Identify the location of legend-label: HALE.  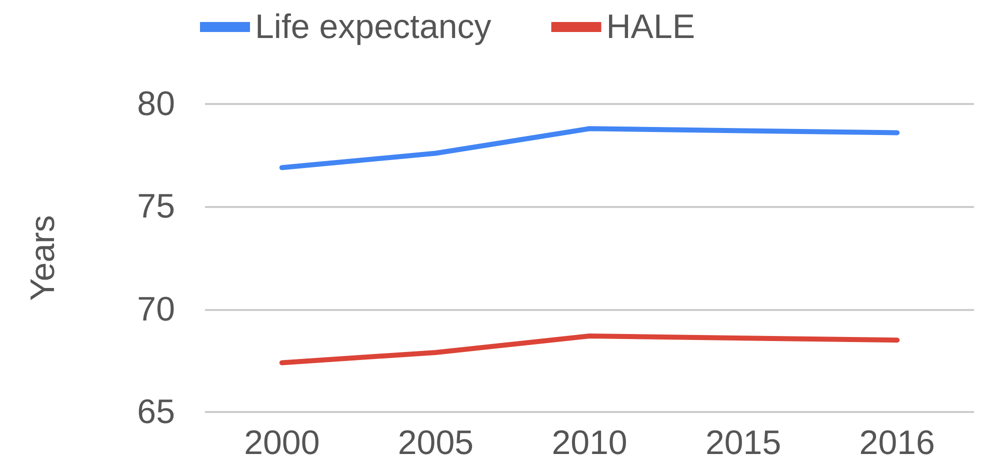
(651, 27).